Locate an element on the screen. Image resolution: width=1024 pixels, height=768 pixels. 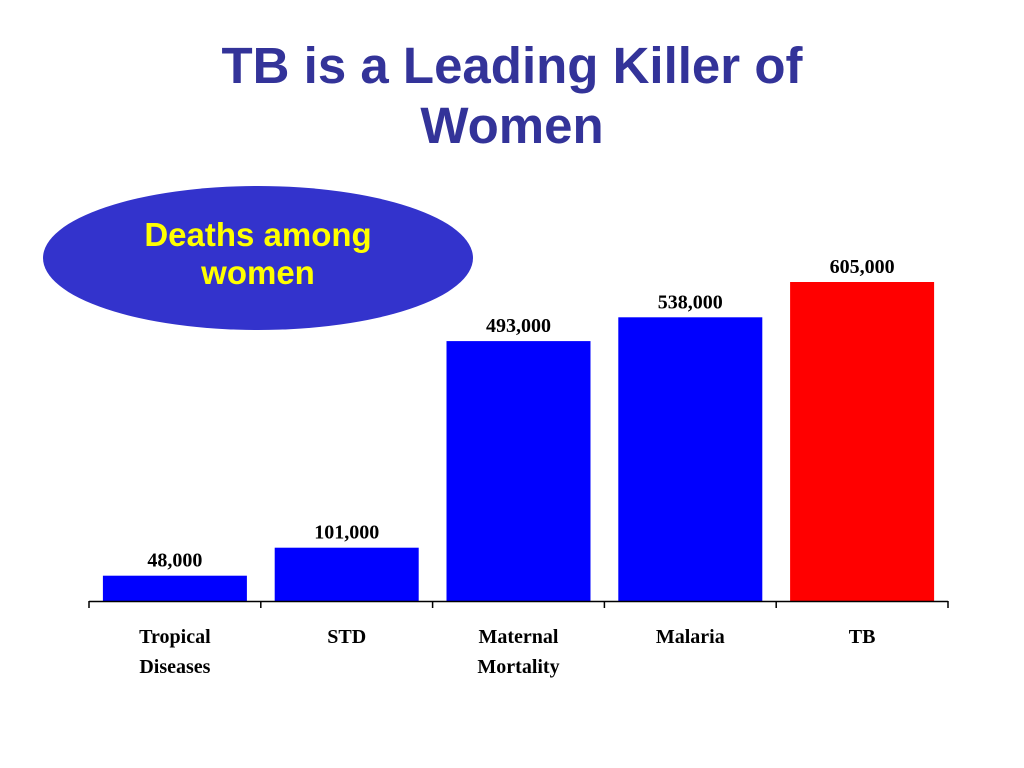
category-label-0-line-1: Diseases is located at coordinates (174, 667).